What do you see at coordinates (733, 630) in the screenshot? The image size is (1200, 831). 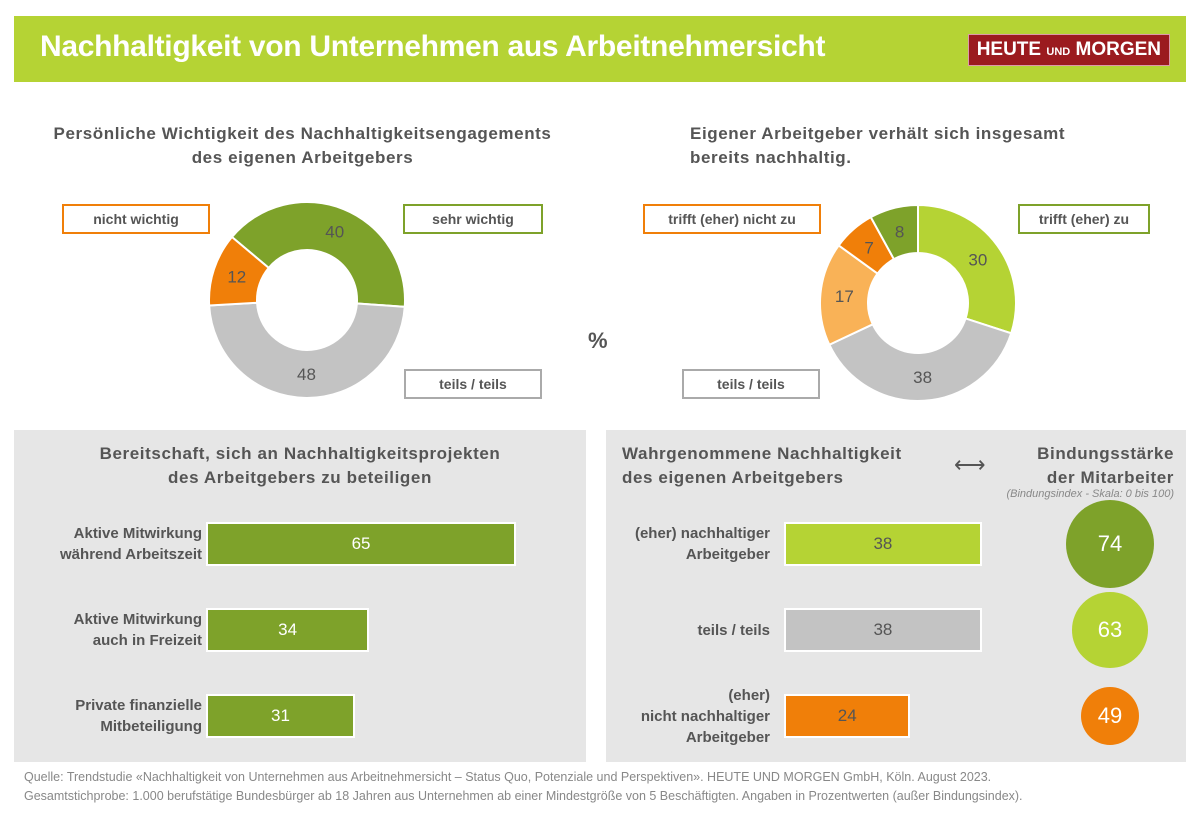 I see `category-label: teils / teils` at bounding box center [733, 630].